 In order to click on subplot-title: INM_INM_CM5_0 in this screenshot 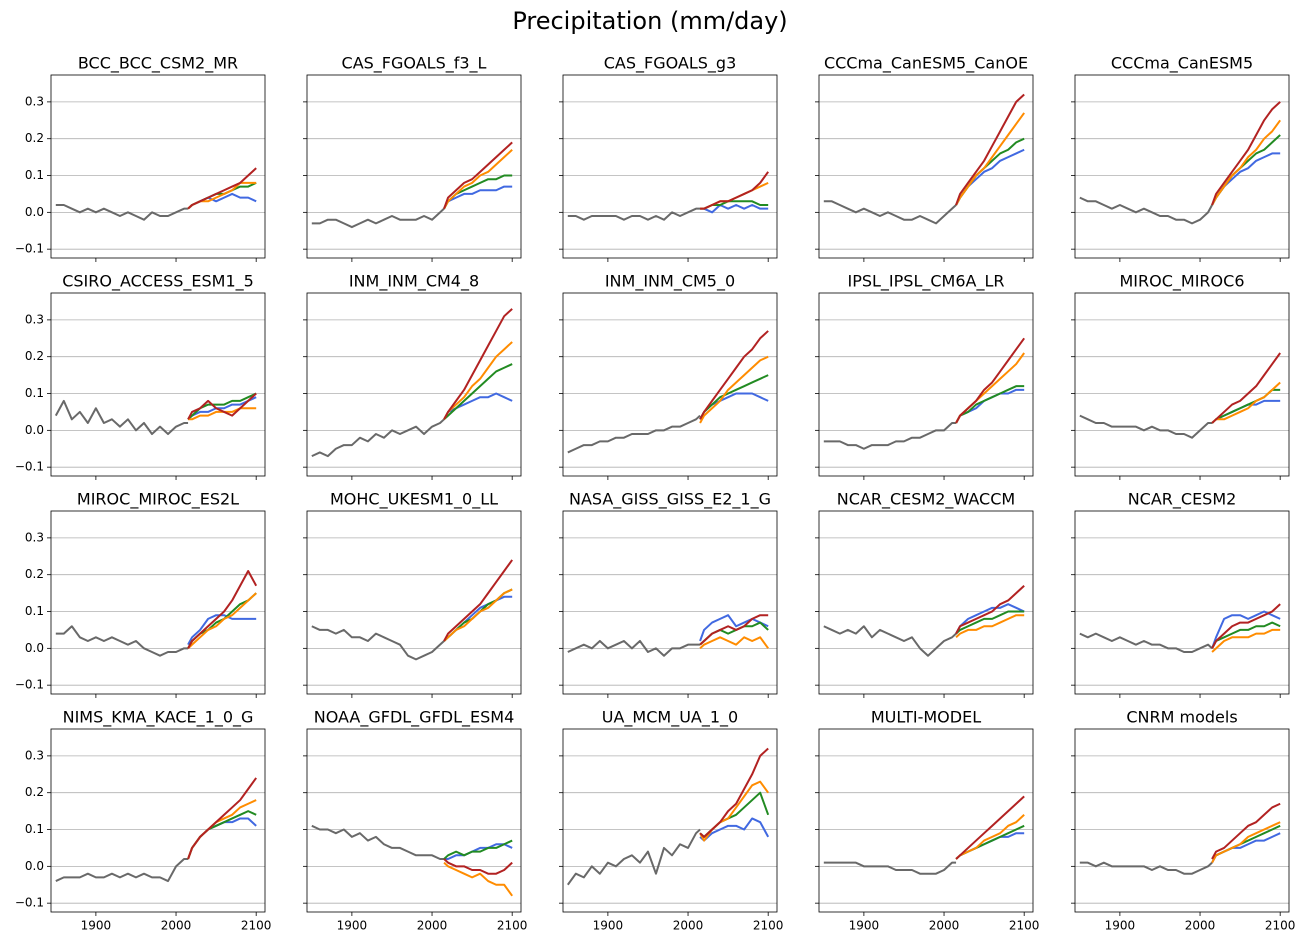, I will do `click(670, 282)`.